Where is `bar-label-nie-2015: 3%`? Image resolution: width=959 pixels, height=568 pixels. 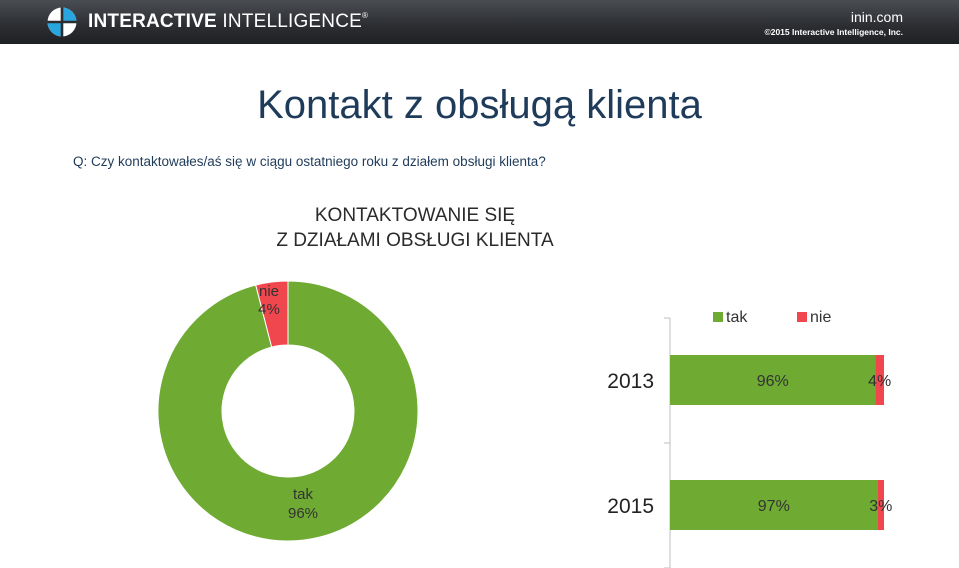 bar-label-nie-2015: 3% is located at coordinates (880, 506).